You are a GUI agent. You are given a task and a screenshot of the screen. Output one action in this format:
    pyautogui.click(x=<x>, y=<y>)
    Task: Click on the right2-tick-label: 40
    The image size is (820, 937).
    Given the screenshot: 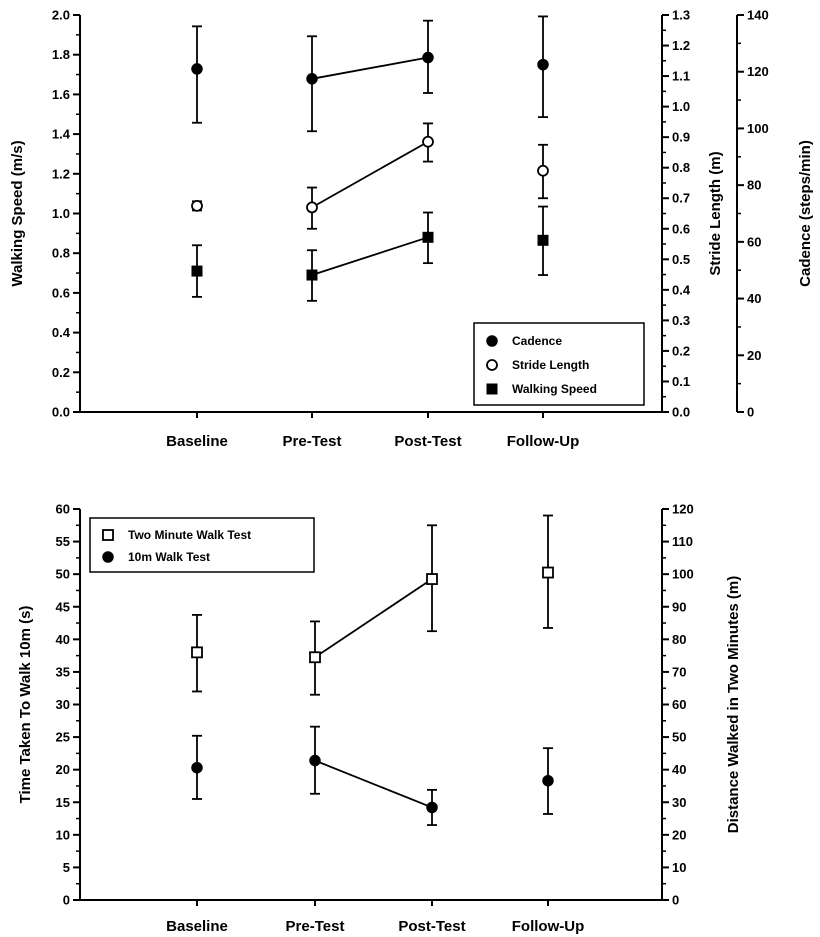 What is the action you would take?
    pyautogui.click(x=754, y=298)
    